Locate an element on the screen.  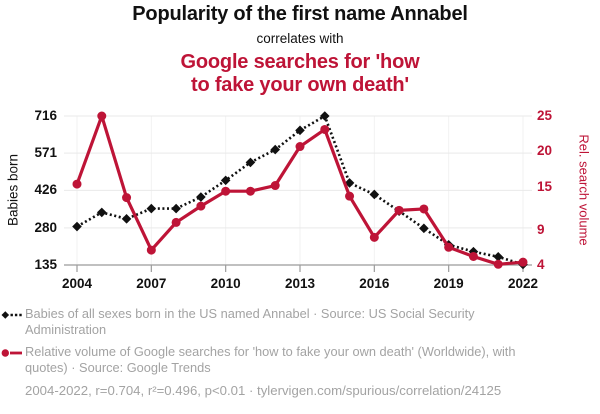
red-heading-line2: to fake your own death' is located at coordinates (300, 85).